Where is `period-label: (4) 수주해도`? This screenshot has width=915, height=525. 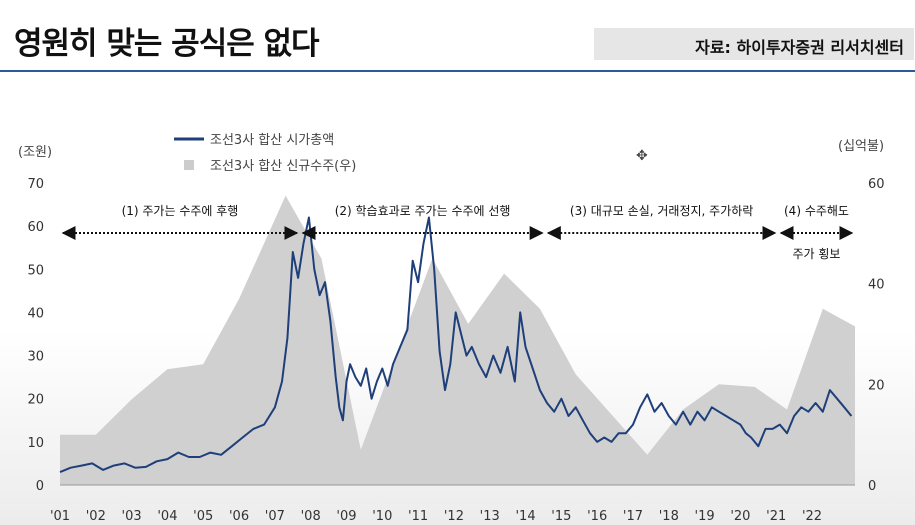
period-label: (4) 수주해도 is located at coordinates (816, 211).